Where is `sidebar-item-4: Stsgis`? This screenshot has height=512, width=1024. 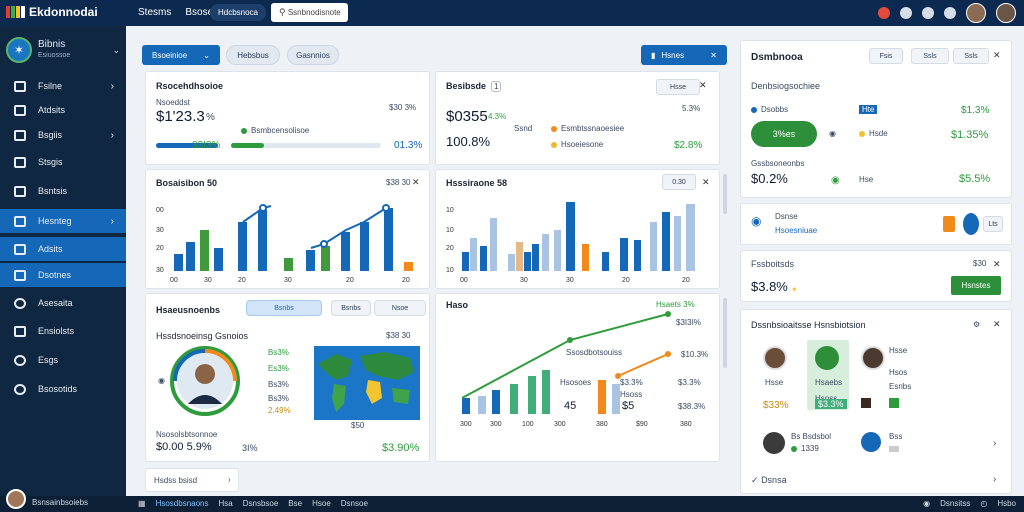 sidebar-item-4: Stsgis is located at coordinates (63, 162).